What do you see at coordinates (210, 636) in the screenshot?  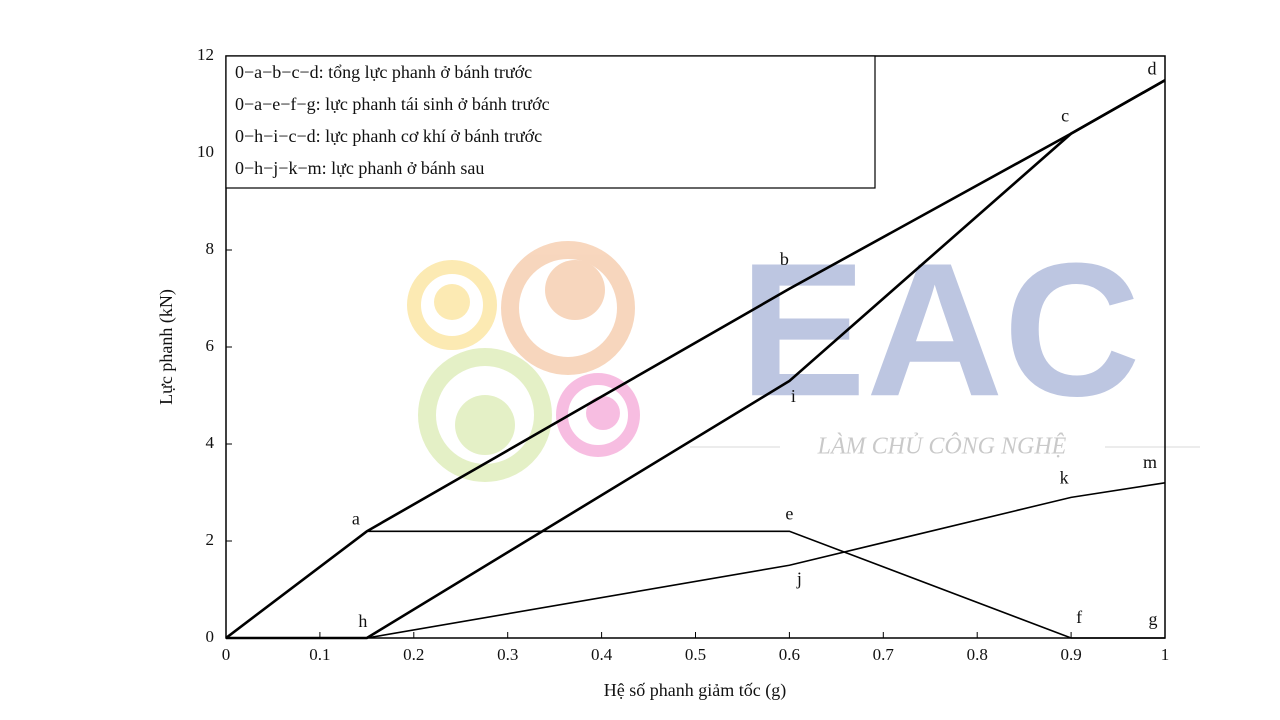 I see `y-tick-label: 0` at bounding box center [210, 636].